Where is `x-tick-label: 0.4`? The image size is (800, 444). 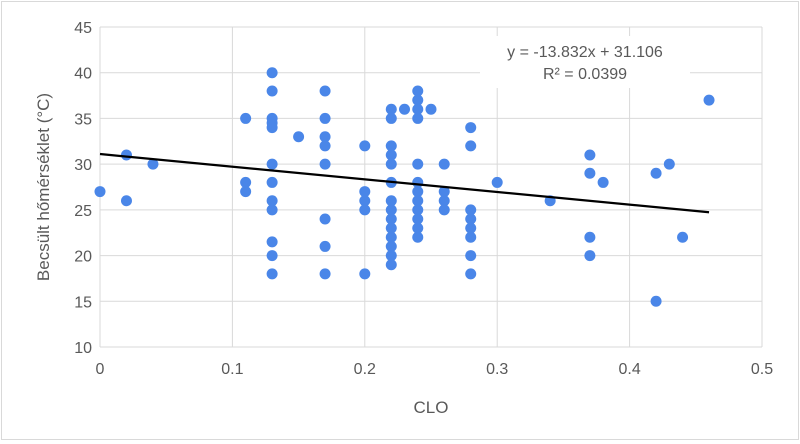 x-tick-label: 0.4 is located at coordinates (629, 369).